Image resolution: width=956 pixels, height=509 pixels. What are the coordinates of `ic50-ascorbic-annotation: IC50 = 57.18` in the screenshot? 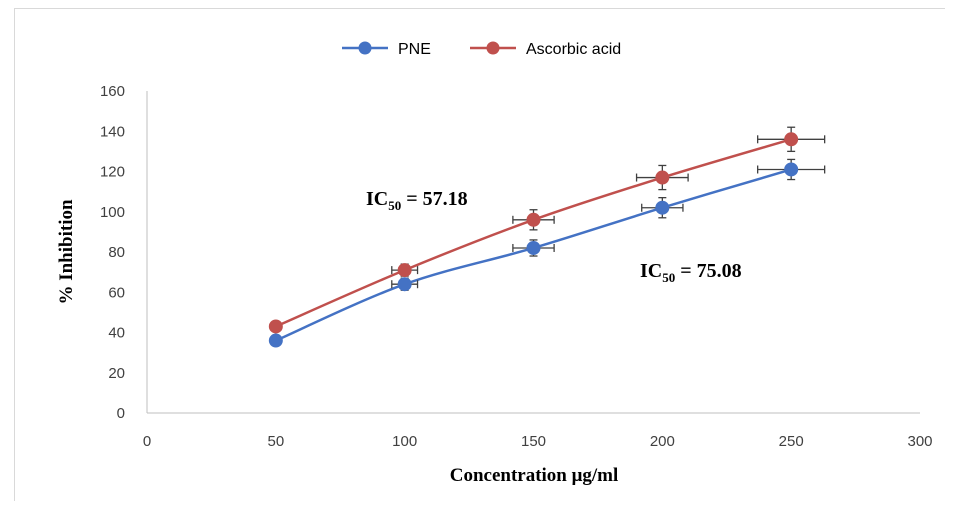 It's located at (417, 200).